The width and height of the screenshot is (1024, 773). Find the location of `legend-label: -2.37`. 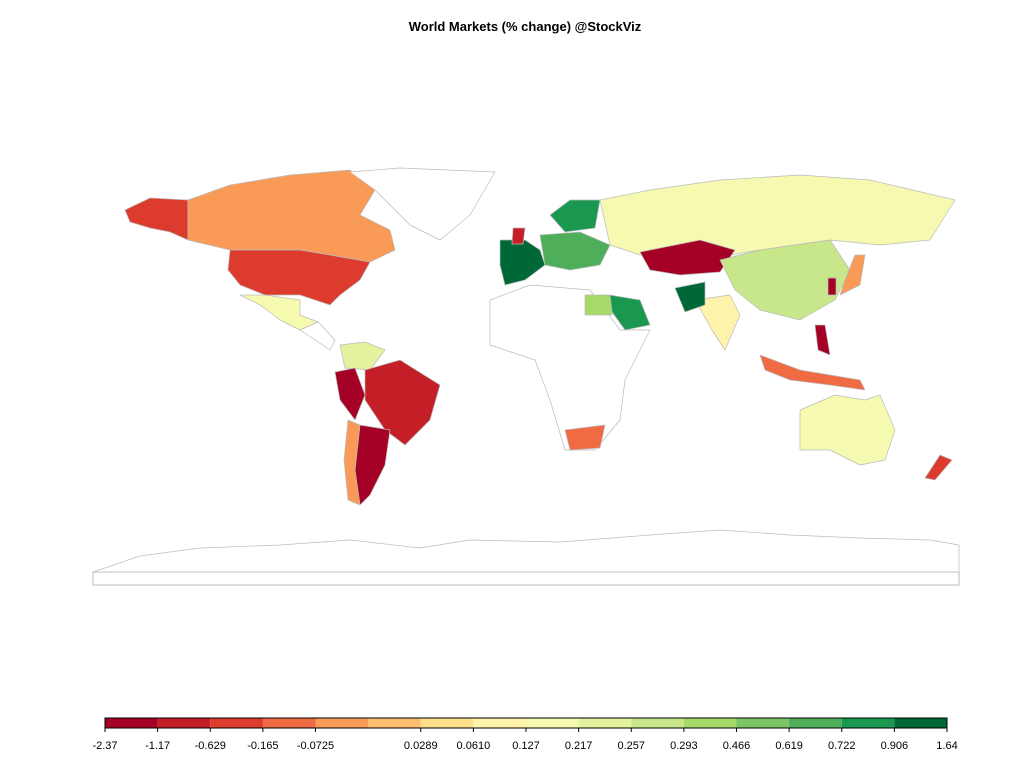

legend-label: -2.37 is located at coordinates (104, 746).